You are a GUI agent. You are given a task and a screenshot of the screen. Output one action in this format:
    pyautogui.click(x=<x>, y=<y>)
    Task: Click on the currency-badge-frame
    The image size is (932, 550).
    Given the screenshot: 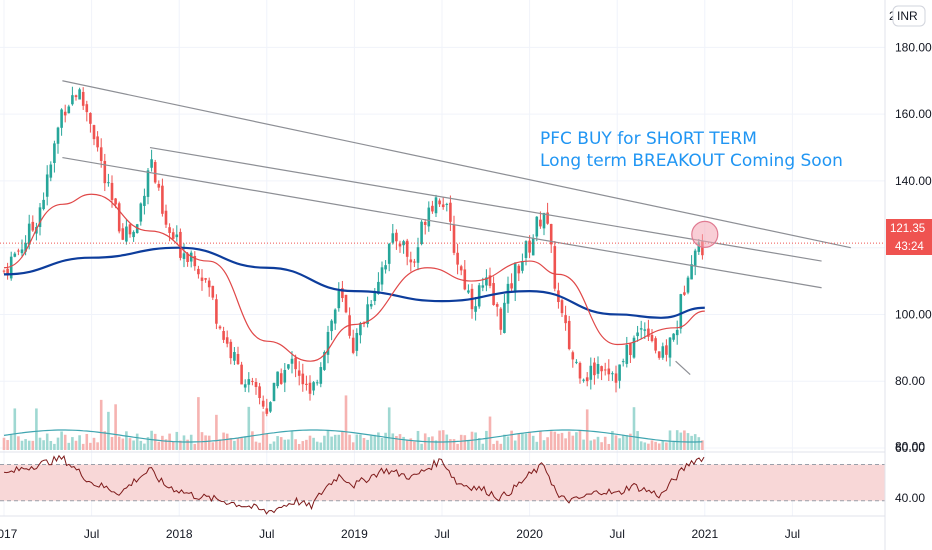 What is the action you would take?
    pyautogui.click(x=909, y=16)
    